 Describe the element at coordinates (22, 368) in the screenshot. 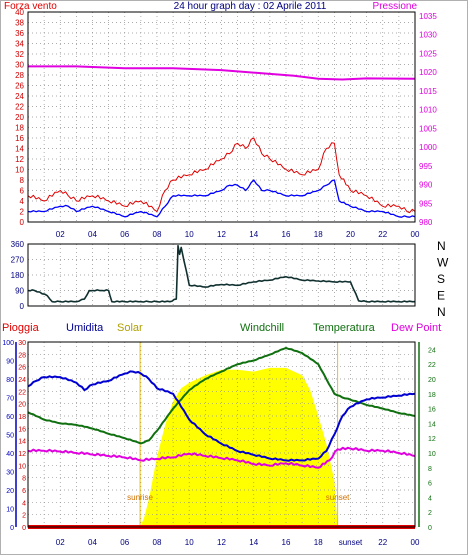

I see `rain-y-tick: 26` at that location.